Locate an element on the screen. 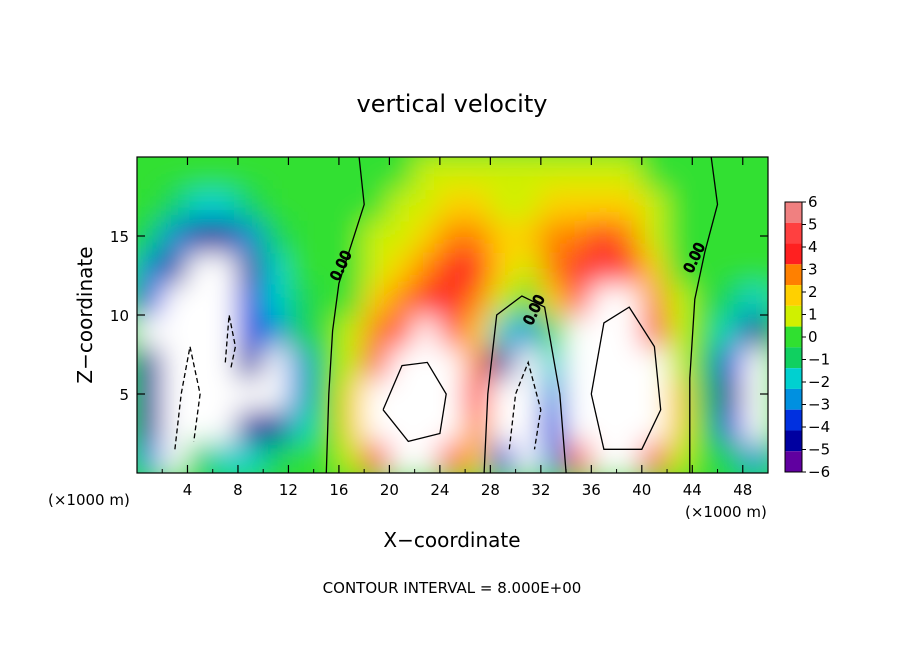 The height and width of the screenshot is (654, 904). x-tick-label: 48 is located at coordinates (742, 490).